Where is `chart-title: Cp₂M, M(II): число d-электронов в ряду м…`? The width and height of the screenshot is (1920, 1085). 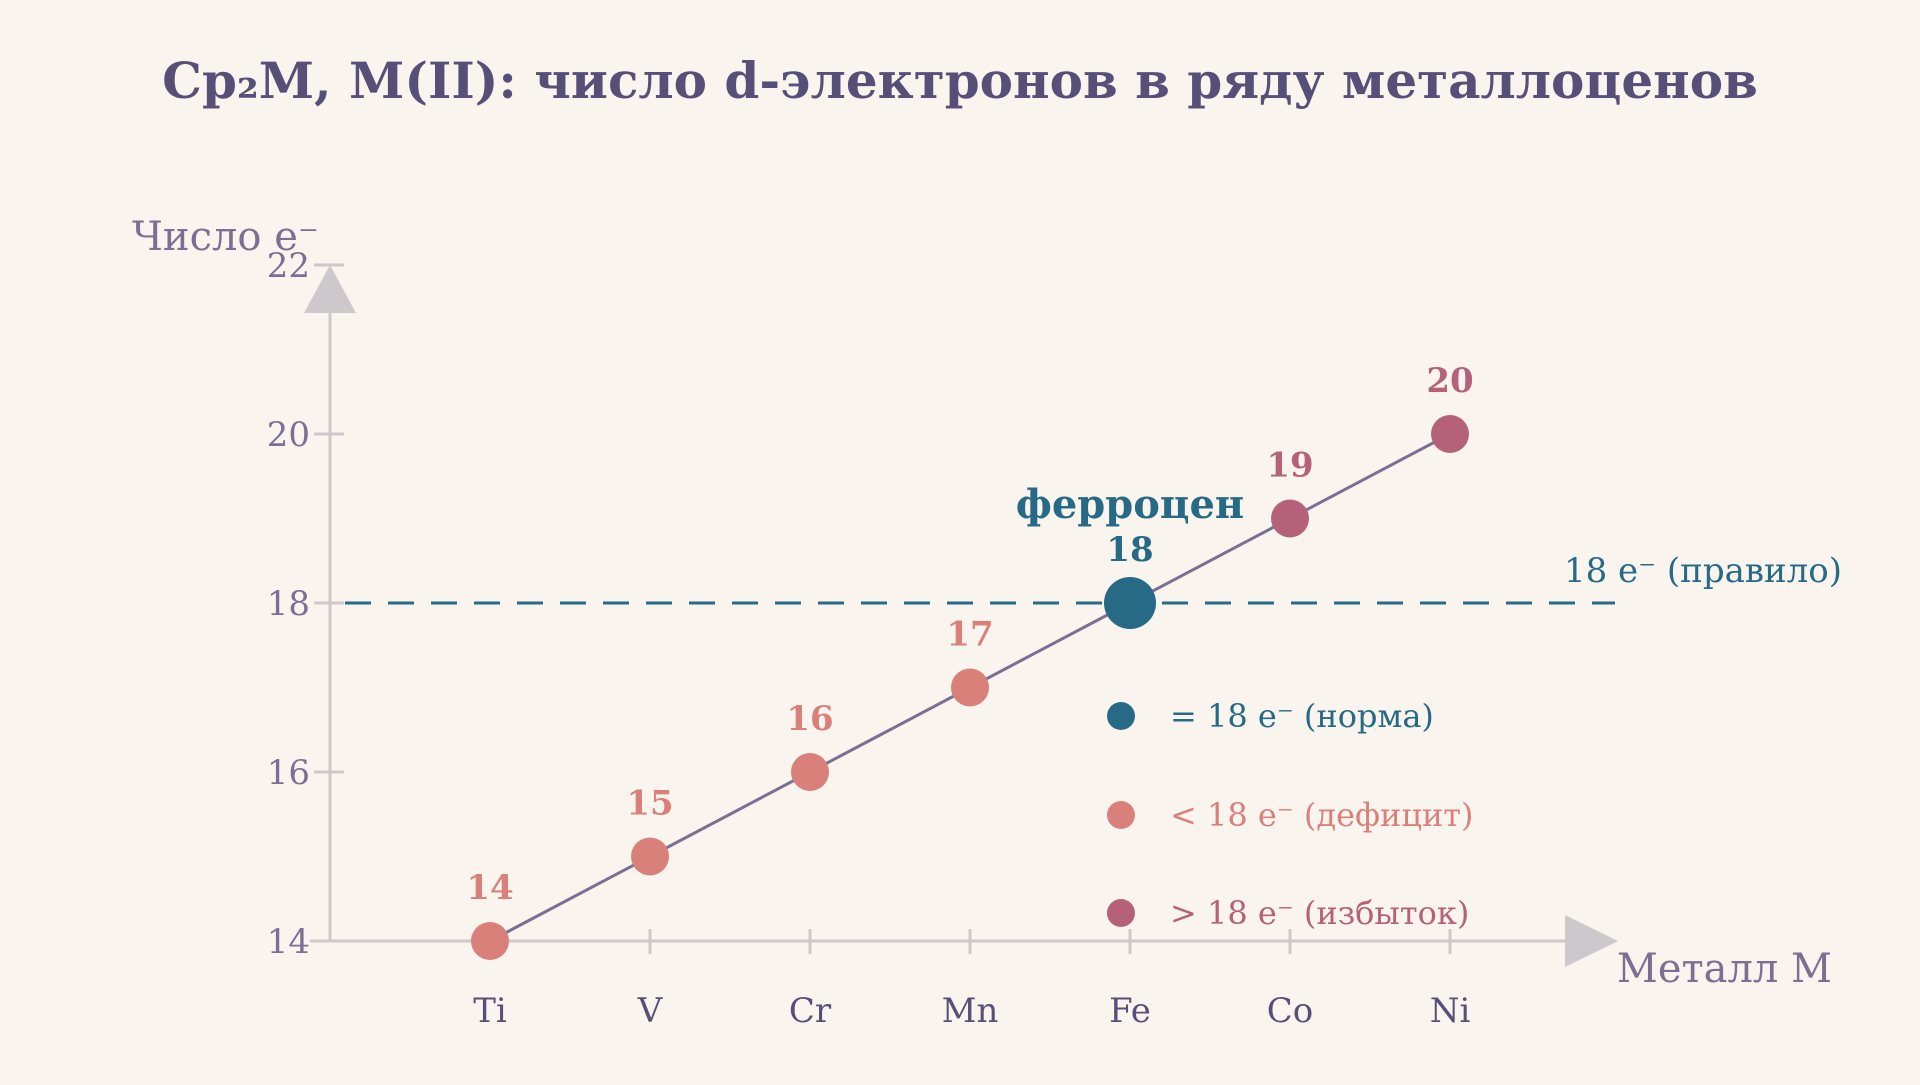 chart-title: Cp₂M, M(II): число d-электронов в ряду м… is located at coordinates (960, 80).